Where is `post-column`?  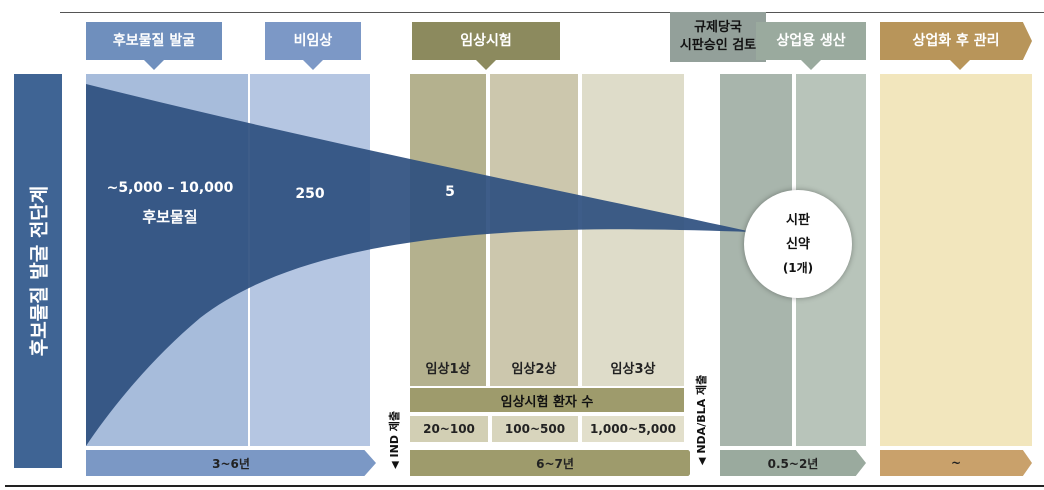 post-column is located at coordinates (956, 260).